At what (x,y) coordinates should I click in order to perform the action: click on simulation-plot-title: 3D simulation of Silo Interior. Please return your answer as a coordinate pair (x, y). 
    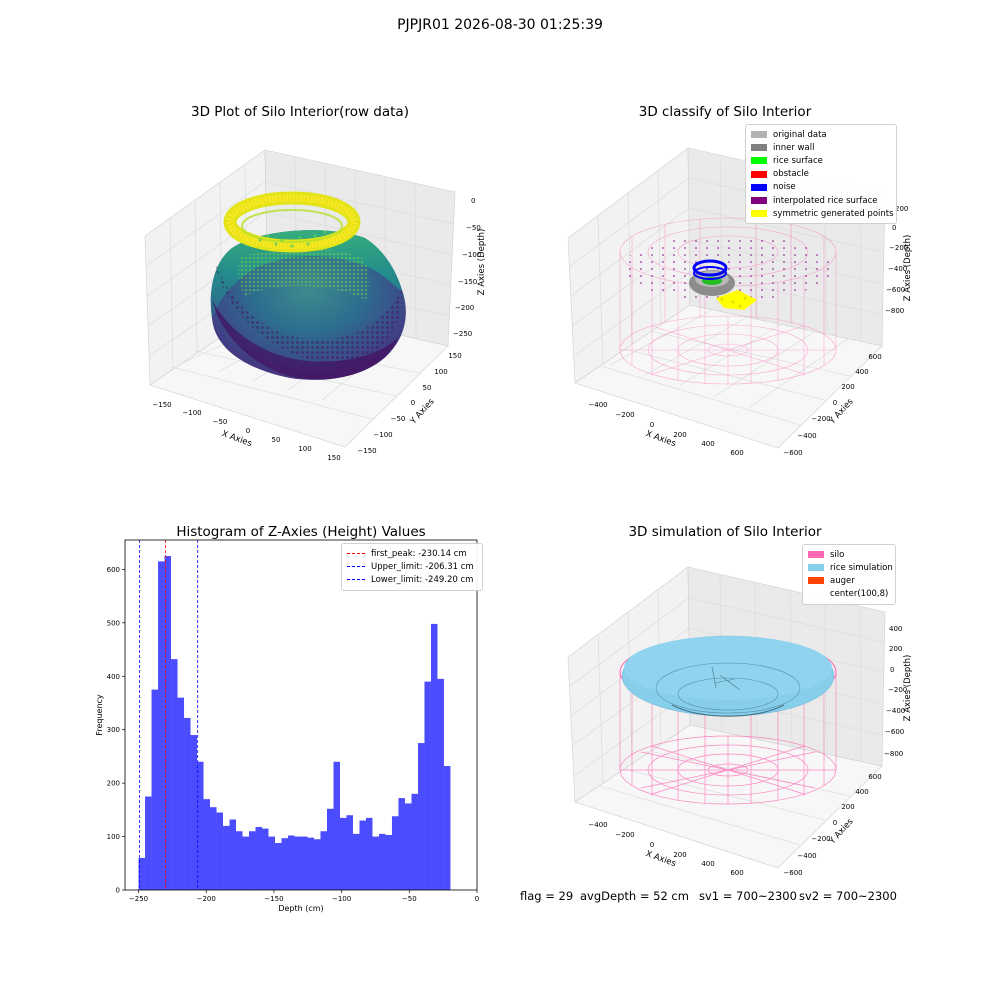
    Looking at the image, I should click on (725, 532).